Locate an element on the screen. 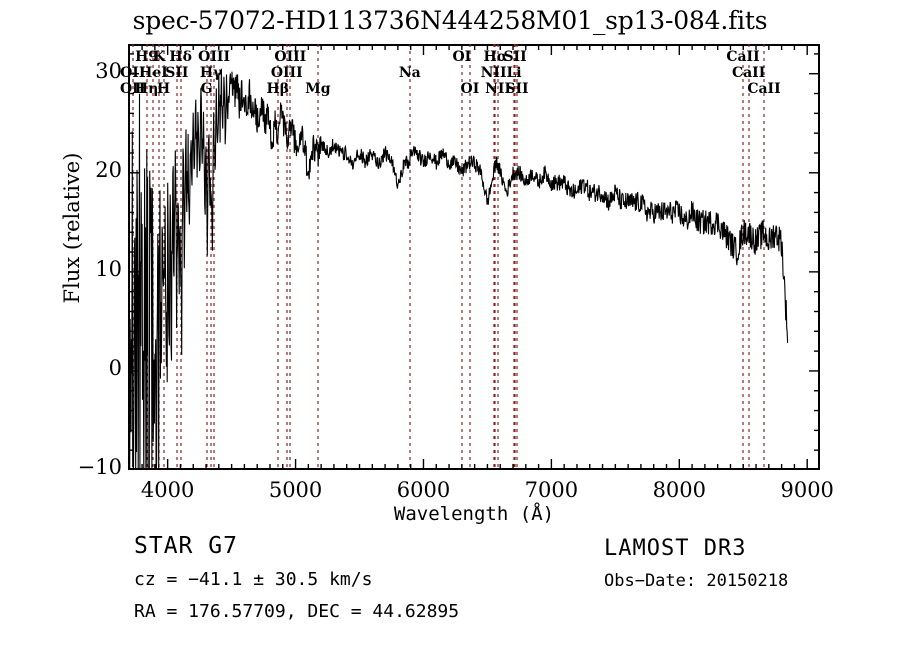  spectral-line-label: H9 is located at coordinates (147, 57).